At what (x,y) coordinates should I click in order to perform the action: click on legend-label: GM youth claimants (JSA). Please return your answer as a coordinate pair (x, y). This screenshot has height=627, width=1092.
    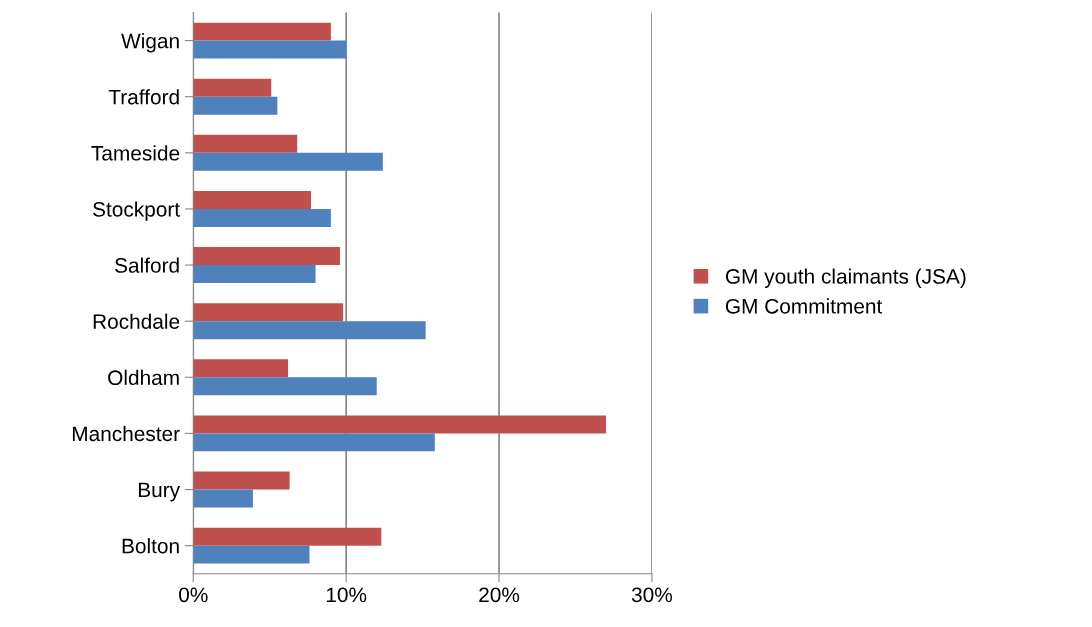
    Looking at the image, I should click on (845, 278).